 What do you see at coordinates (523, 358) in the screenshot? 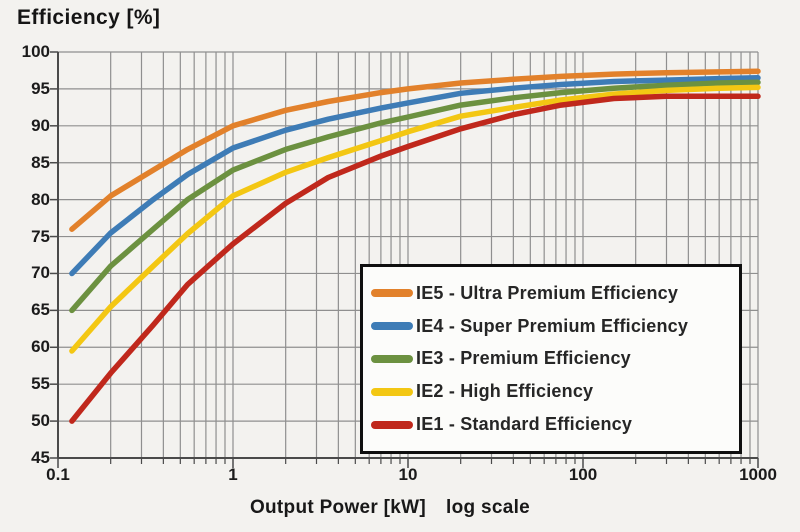
I see `legend-label: IE3 - Premium Efficiency` at bounding box center [523, 358].